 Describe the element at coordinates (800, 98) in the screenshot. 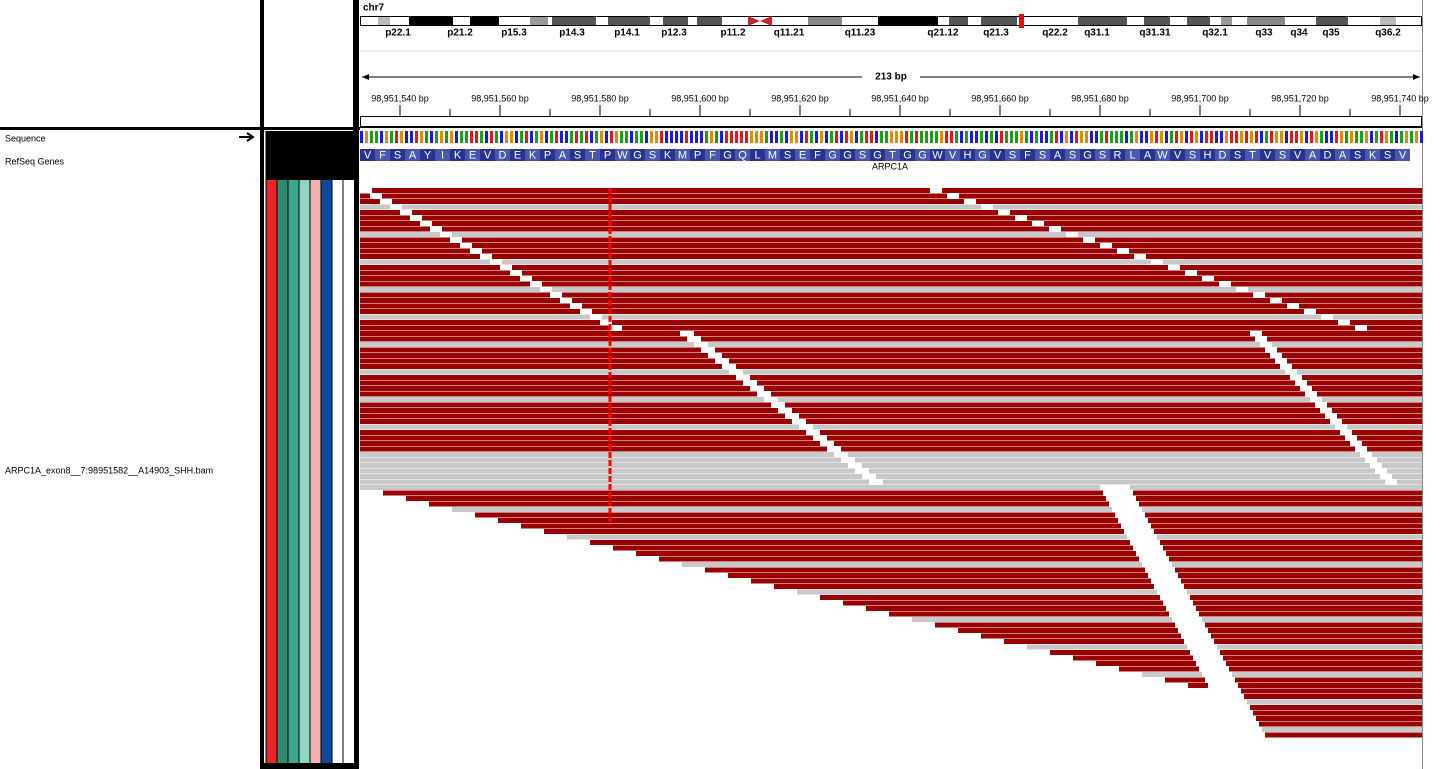

I see `ruler-tick-label: 98,951,620 bp` at that location.